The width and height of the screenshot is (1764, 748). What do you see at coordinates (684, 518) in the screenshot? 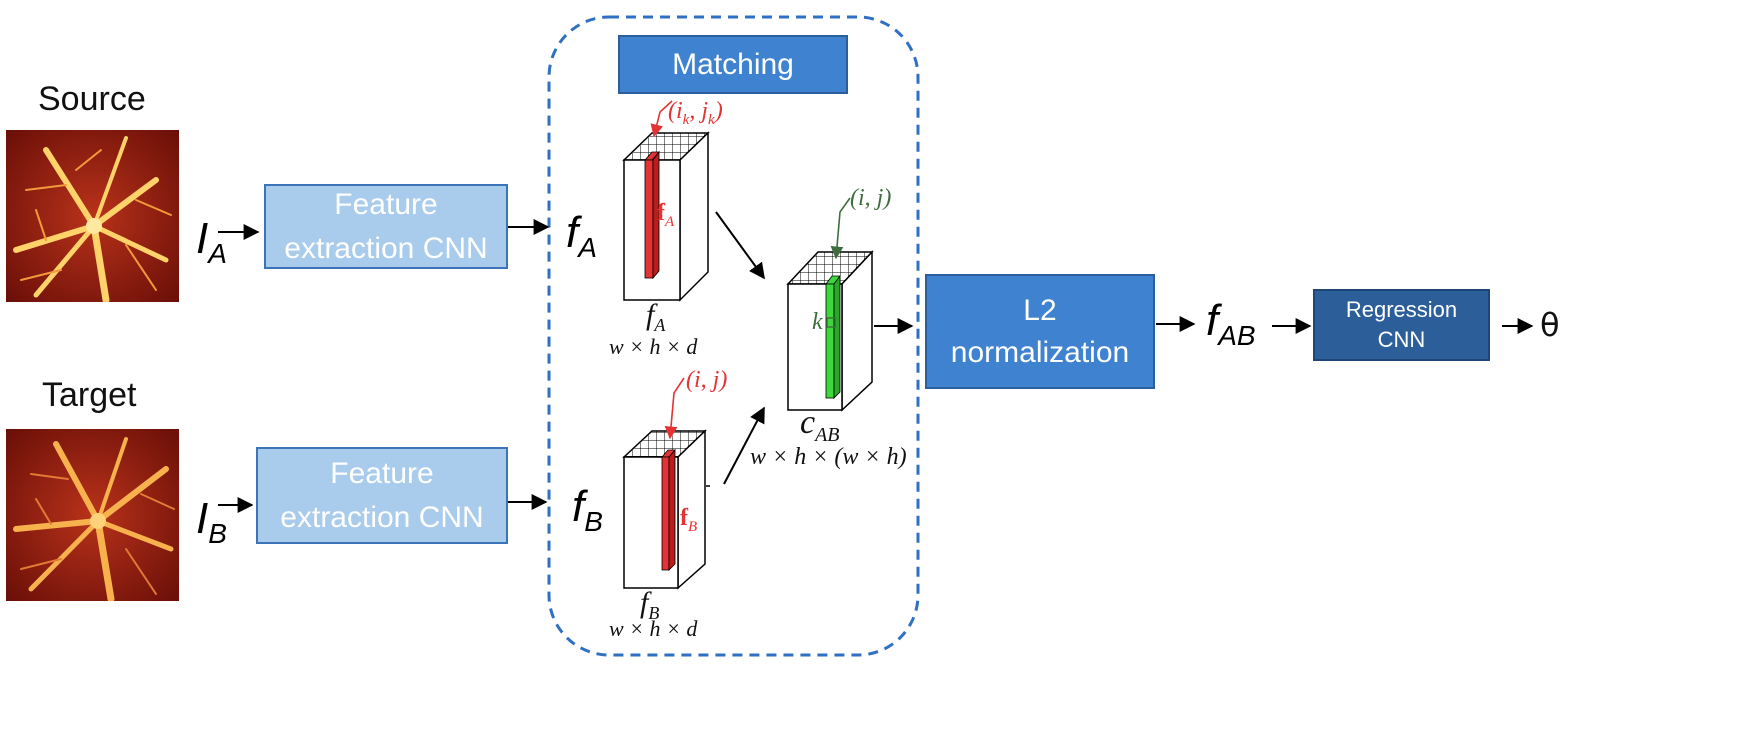
I see `fb-vector-letter: f` at bounding box center [684, 518].